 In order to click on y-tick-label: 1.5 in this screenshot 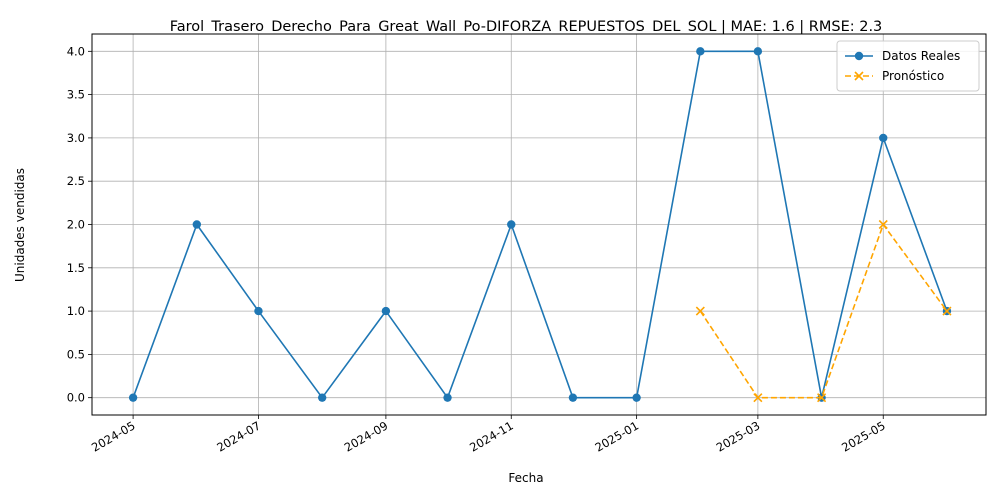, I will do `click(76, 268)`.